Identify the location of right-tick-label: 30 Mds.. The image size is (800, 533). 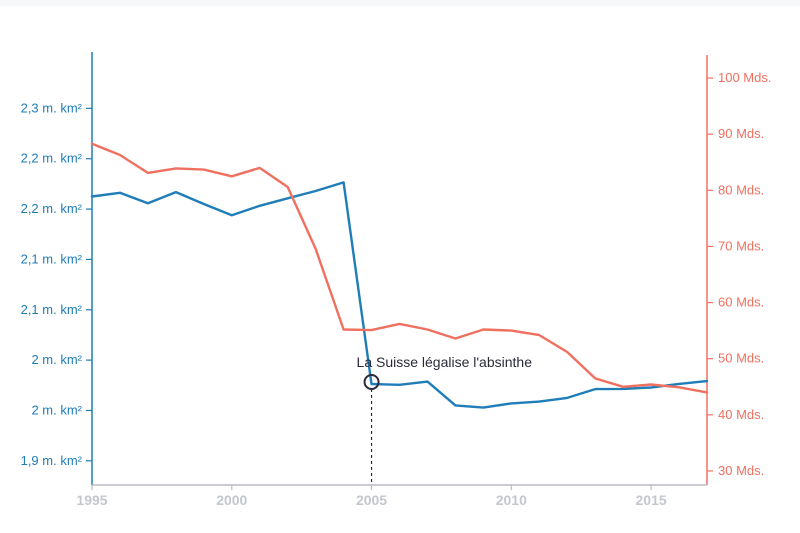
(741, 470).